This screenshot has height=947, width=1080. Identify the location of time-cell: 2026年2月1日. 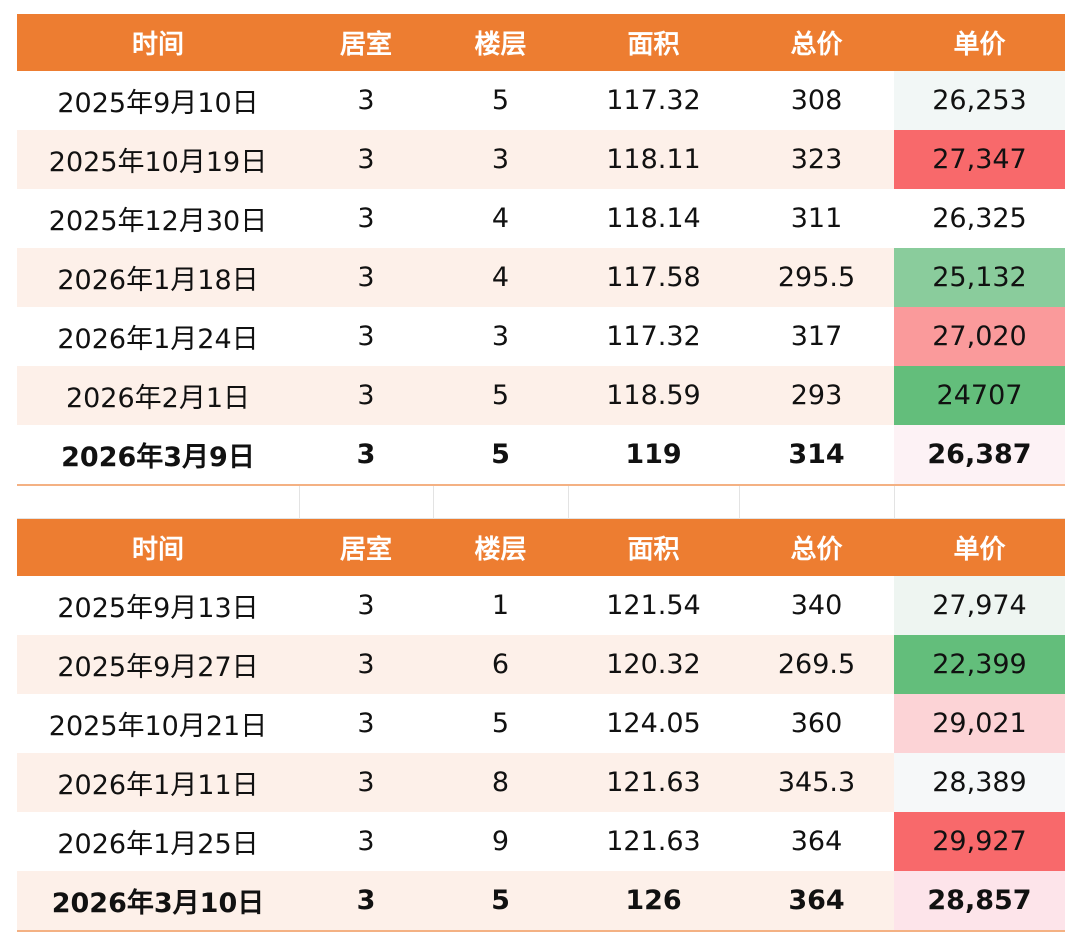
(158, 395).